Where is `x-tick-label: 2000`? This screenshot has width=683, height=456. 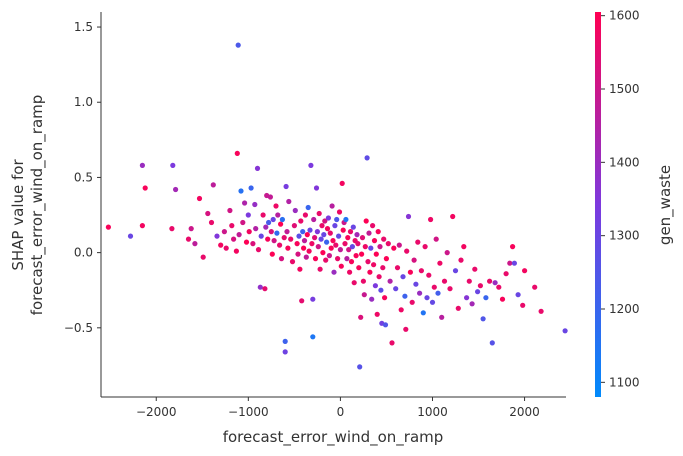 x-tick-label: 2000 is located at coordinates (524, 412).